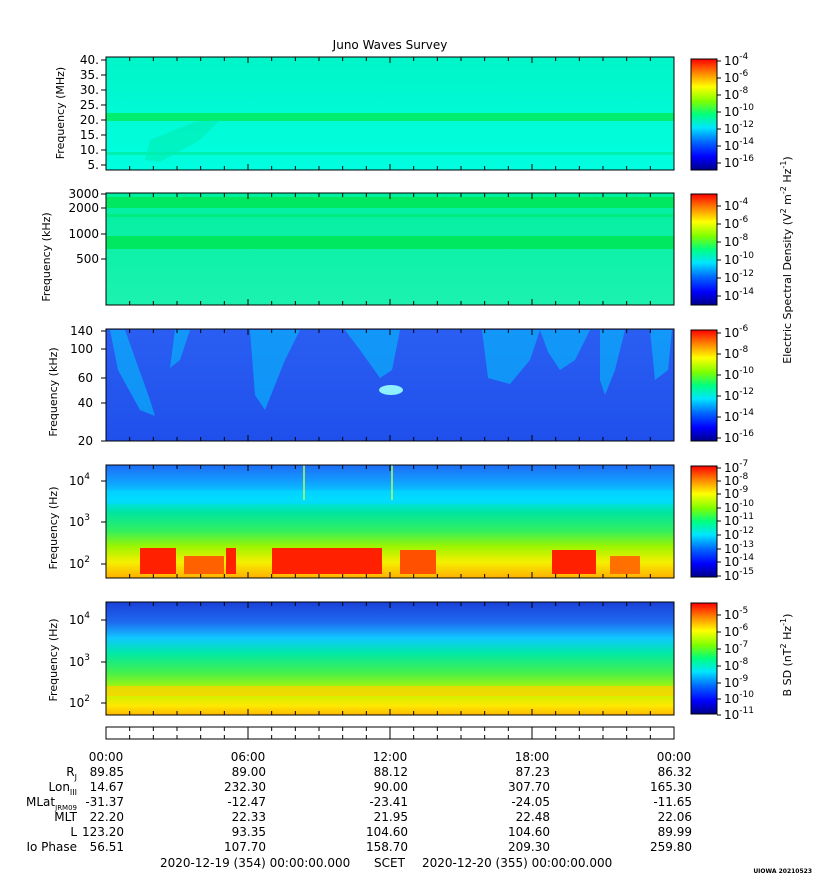  I want to click on p3-ytick-label: 140, so click(81, 331).